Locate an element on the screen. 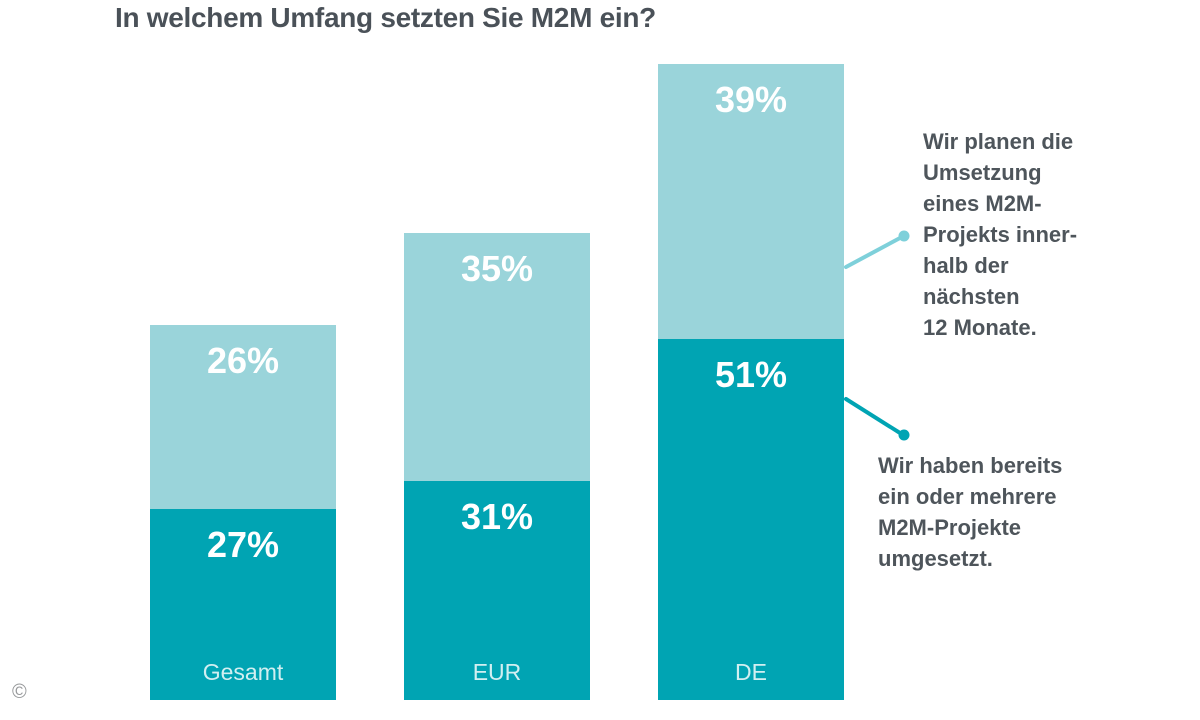 This screenshot has width=1200, height=720. copyright-icon: © is located at coordinates (19, 692).